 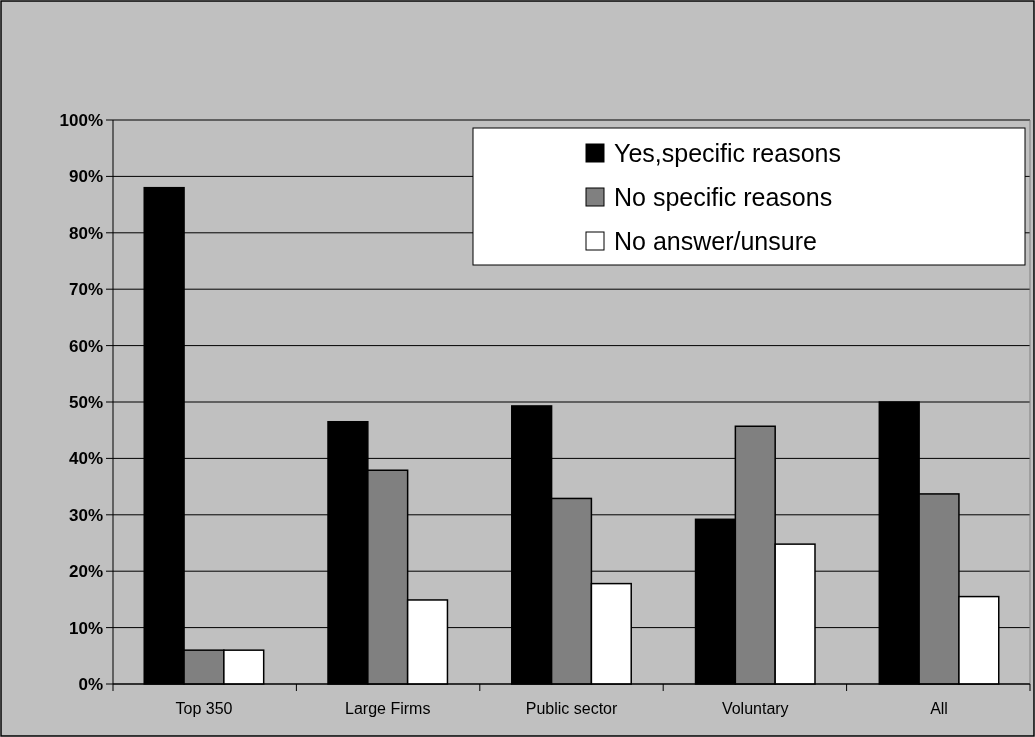 What do you see at coordinates (81, 120) in the screenshot?
I see `y-tick-label: 100%` at bounding box center [81, 120].